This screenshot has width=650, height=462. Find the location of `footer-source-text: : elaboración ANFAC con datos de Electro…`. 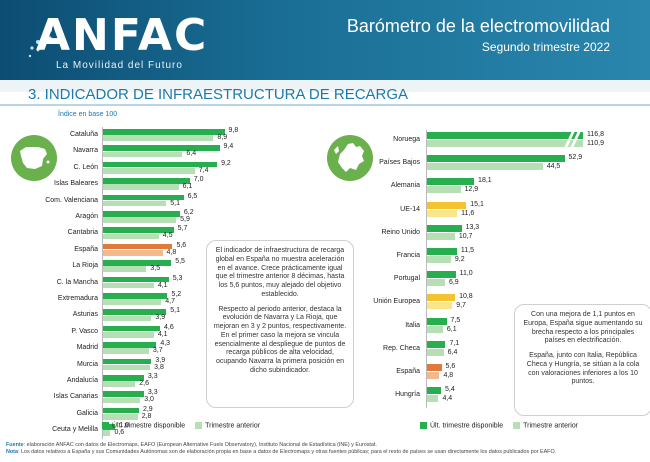

footer-source-text: : elaboración ANFAC con datos de Electro… is located at coordinates (200, 445).